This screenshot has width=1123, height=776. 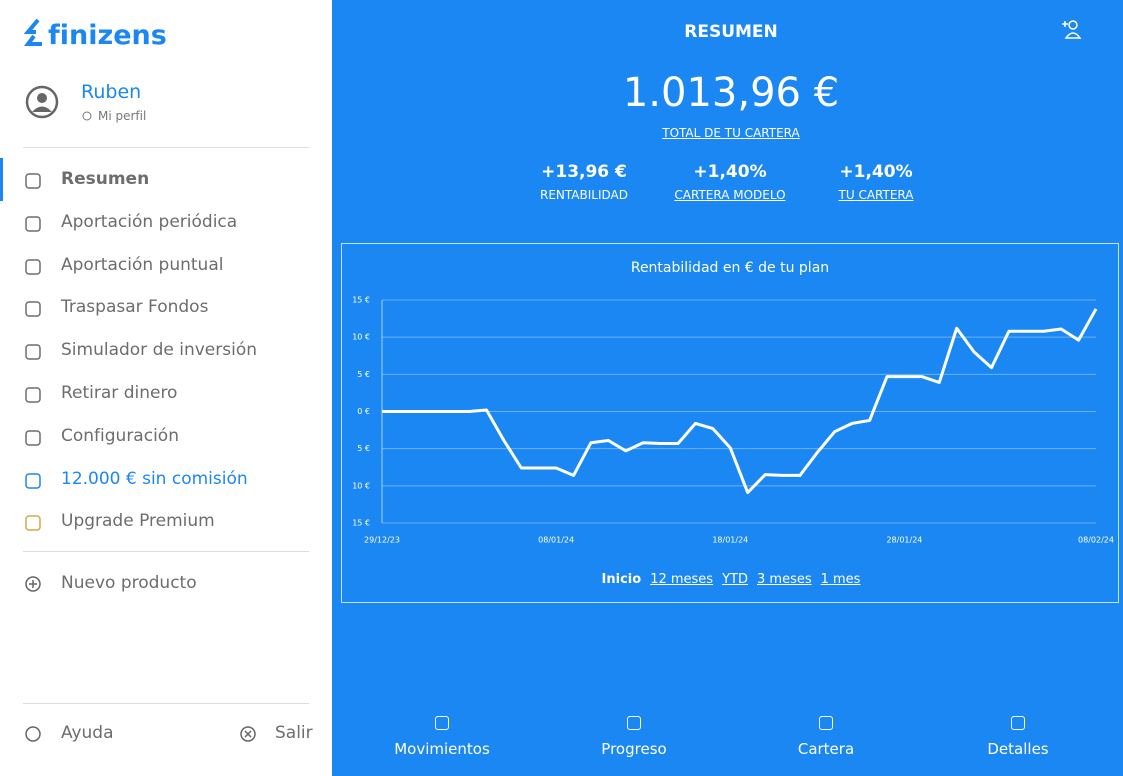 I want to click on brand: finizens, so click(x=107, y=35).